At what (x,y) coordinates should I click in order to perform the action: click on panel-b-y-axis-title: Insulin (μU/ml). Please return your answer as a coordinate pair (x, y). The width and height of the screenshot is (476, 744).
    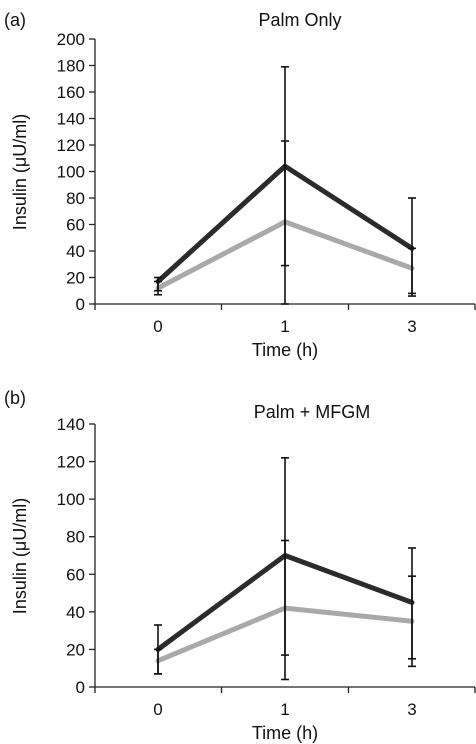
    Looking at the image, I should click on (20, 556).